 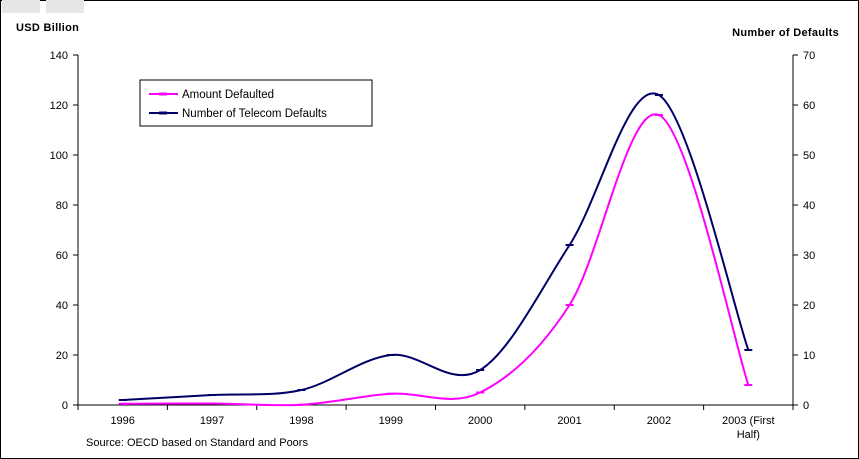 What do you see at coordinates (212, 421) in the screenshot?
I see `x-tick-label: 1997` at bounding box center [212, 421].